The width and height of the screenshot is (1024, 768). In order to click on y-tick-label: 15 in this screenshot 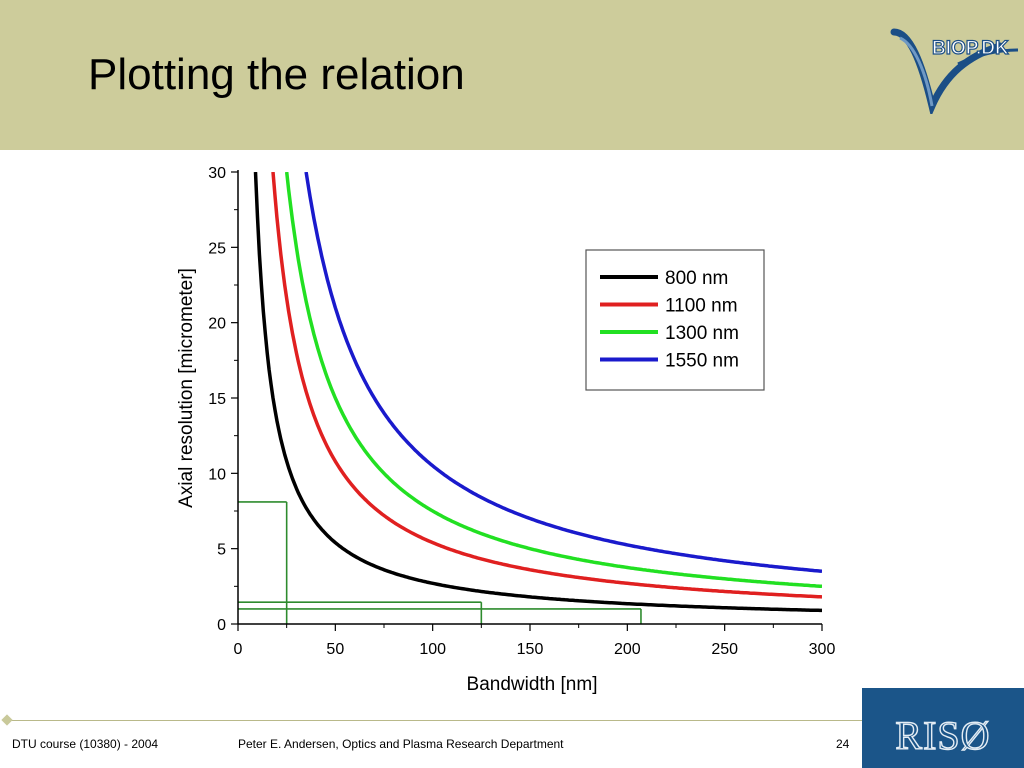, I will do `click(217, 399)`.